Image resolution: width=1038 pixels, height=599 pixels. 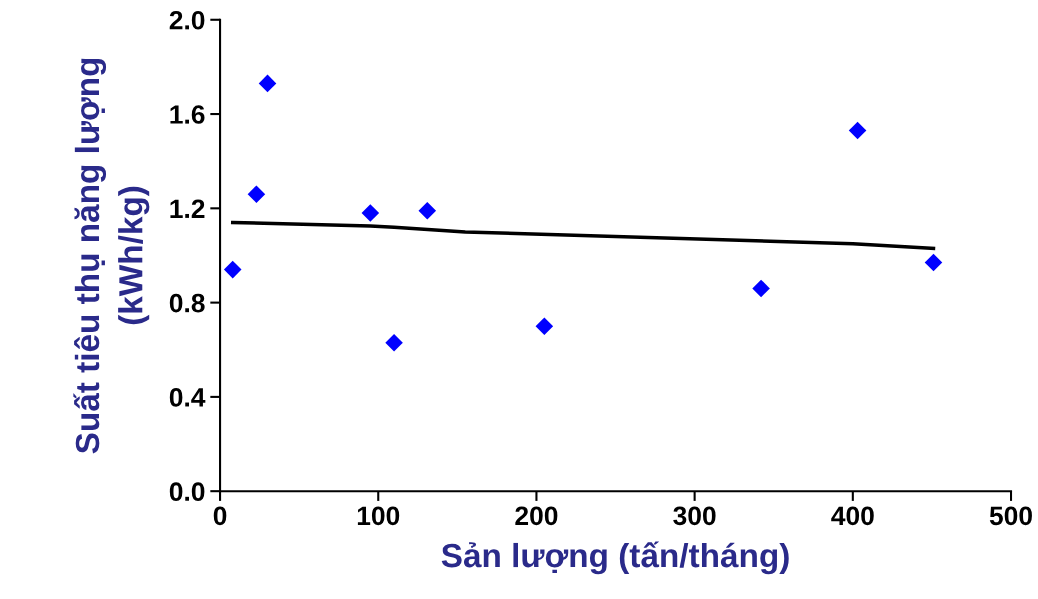 What do you see at coordinates (1010, 516) in the screenshot?
I see `x-tick-label: 500` at bounding box center [1010, 516].